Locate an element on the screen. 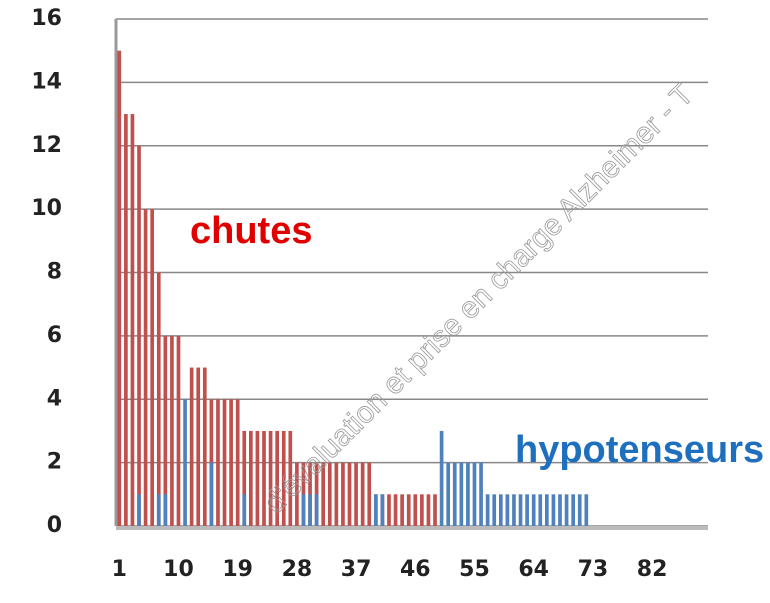 This screenshot has width=770, height=603. y-tick-label: 4 is located at coordinates (54, 398).